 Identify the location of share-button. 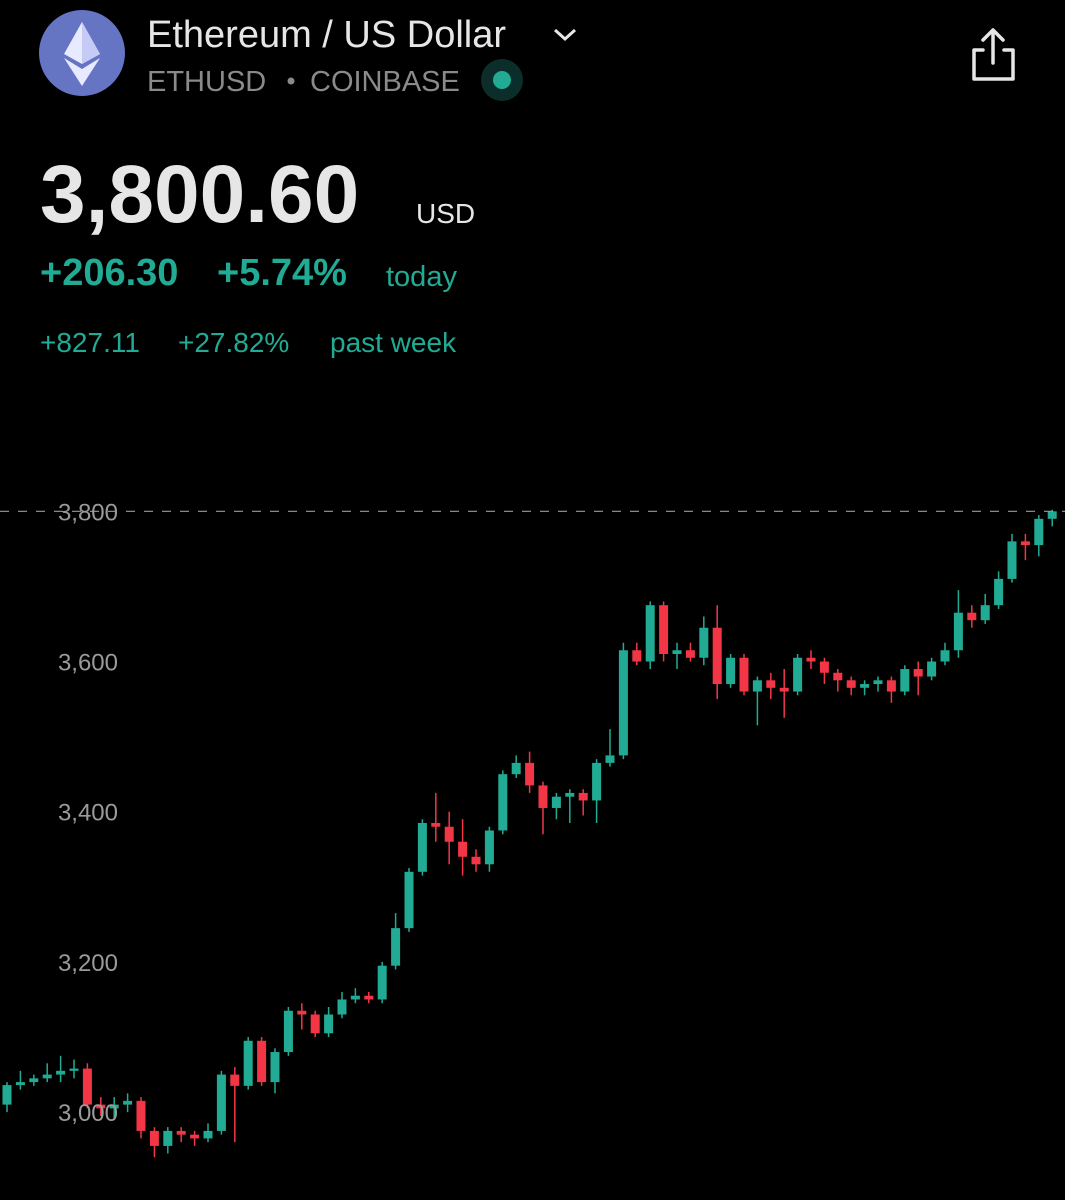
(993, 54).